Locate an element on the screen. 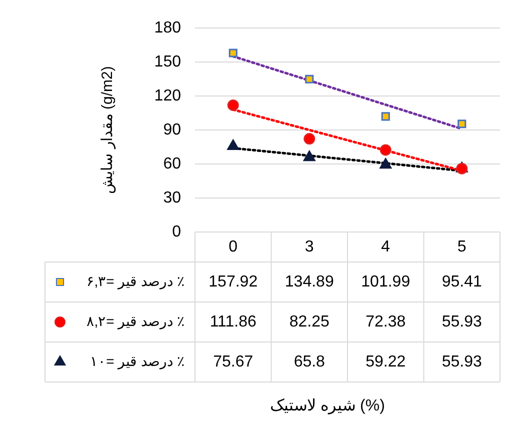 This screenshot has height=425, width=511. legend-label: درصد قیر =۱۰ ٪ is located at coordinates (137, 361).